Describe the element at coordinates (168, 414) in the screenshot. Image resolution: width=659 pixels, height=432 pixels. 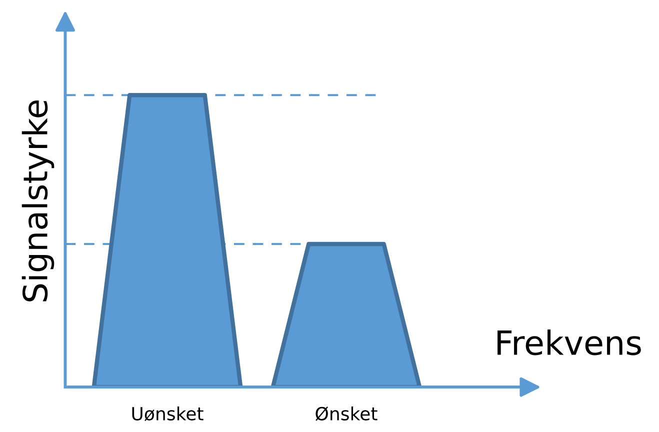
I see `x-tick-label: Uønsket` at that location.